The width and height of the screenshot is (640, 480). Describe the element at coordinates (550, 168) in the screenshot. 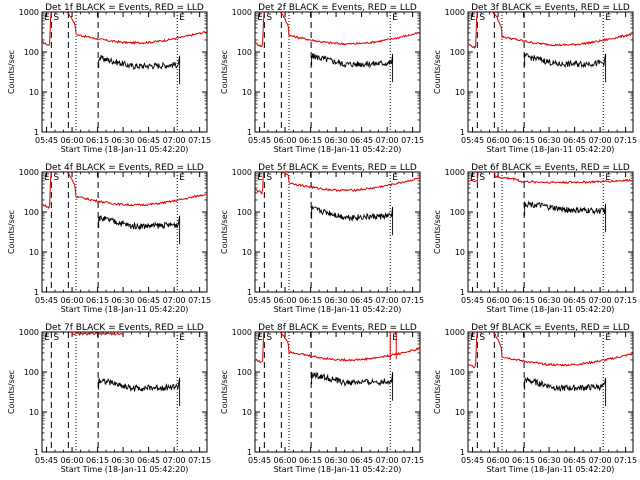

I see `panel-title: Det 6f BLACK = Events, RED = LLD` at that location.